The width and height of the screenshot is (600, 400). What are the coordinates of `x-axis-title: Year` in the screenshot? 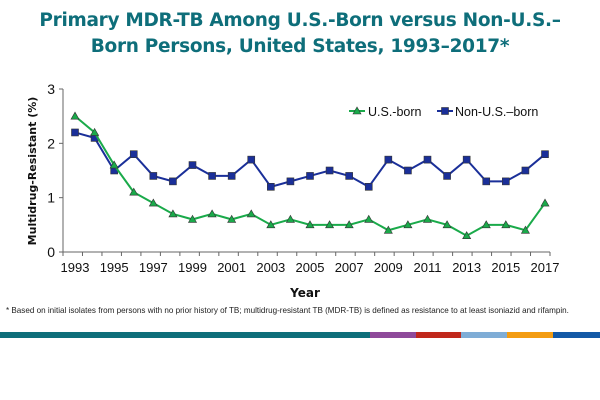 It's located at (304, 293).